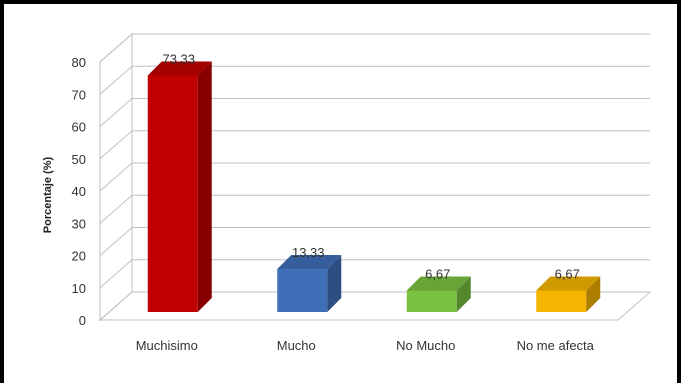 This screenshot has height=383, width=681. I want to click on x-category-label: No Mucho, so click(425, 345).